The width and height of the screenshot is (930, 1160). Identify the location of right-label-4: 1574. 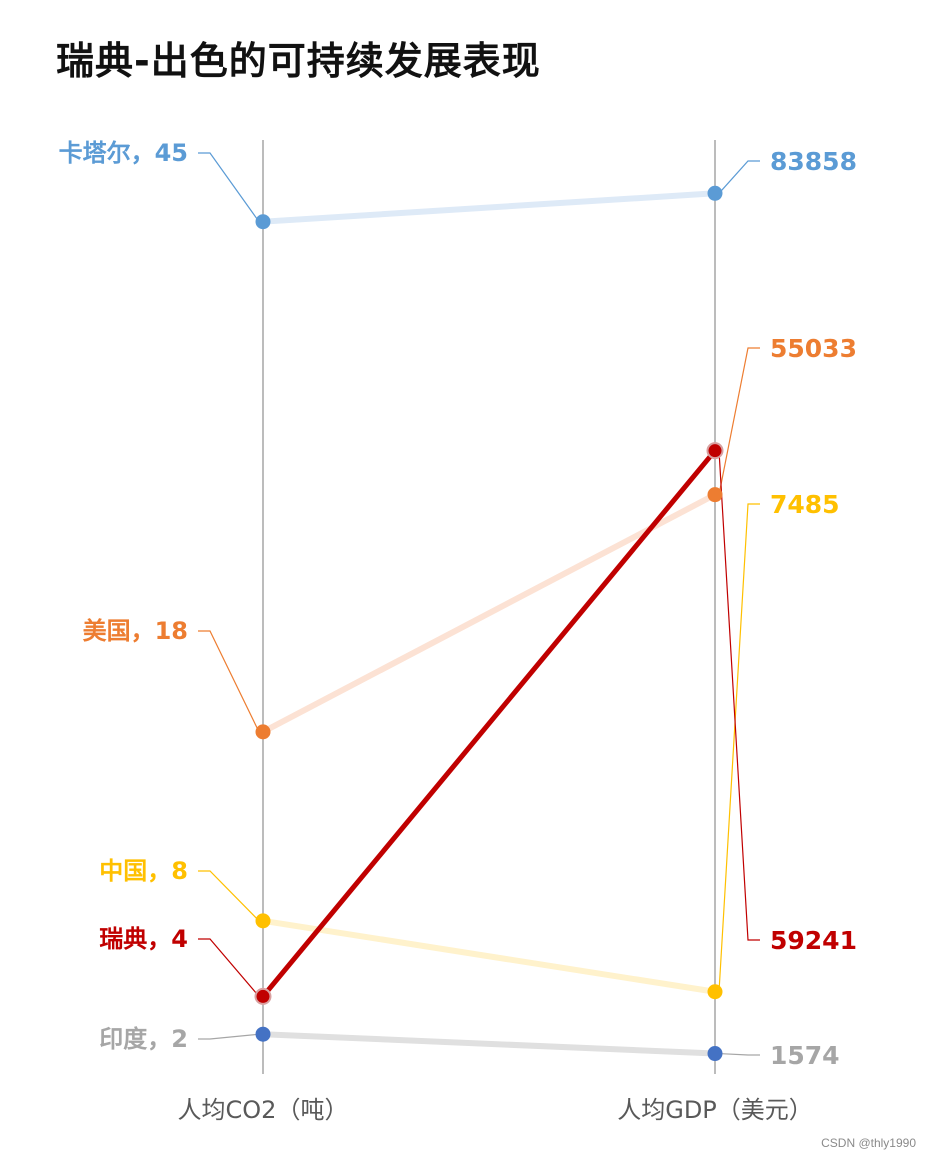
(805, 1055).